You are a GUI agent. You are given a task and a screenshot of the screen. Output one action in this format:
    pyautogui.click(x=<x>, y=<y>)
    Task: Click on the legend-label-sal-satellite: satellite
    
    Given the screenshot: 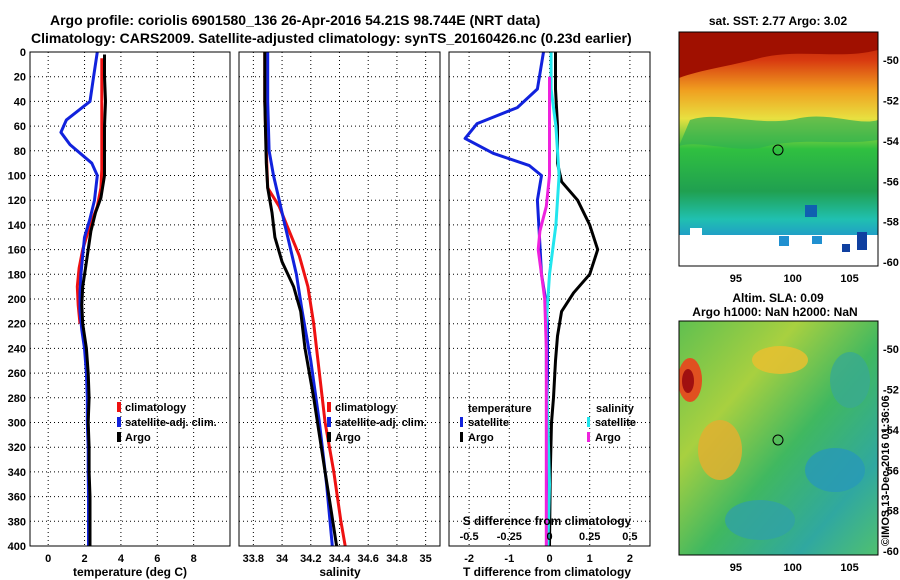 What is the action you would take?
    pyautogui.click(x=615, y=423)
    